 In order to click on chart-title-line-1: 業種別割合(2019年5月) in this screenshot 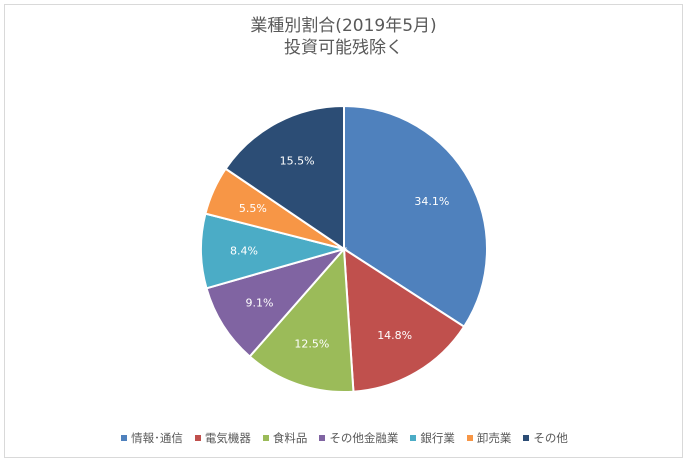, I will do `click(343, 26)`.